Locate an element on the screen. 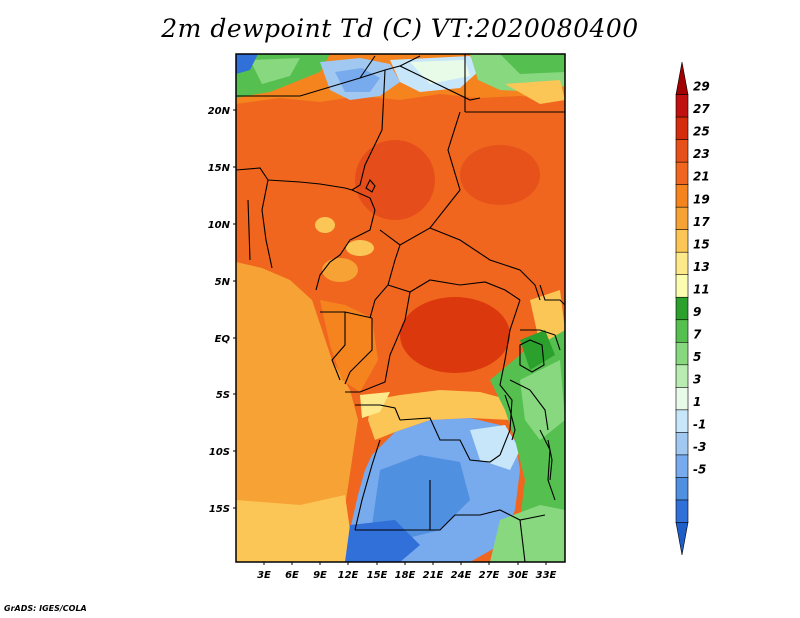  lon-tick-label: 33E is located at coordinates (546, 575).